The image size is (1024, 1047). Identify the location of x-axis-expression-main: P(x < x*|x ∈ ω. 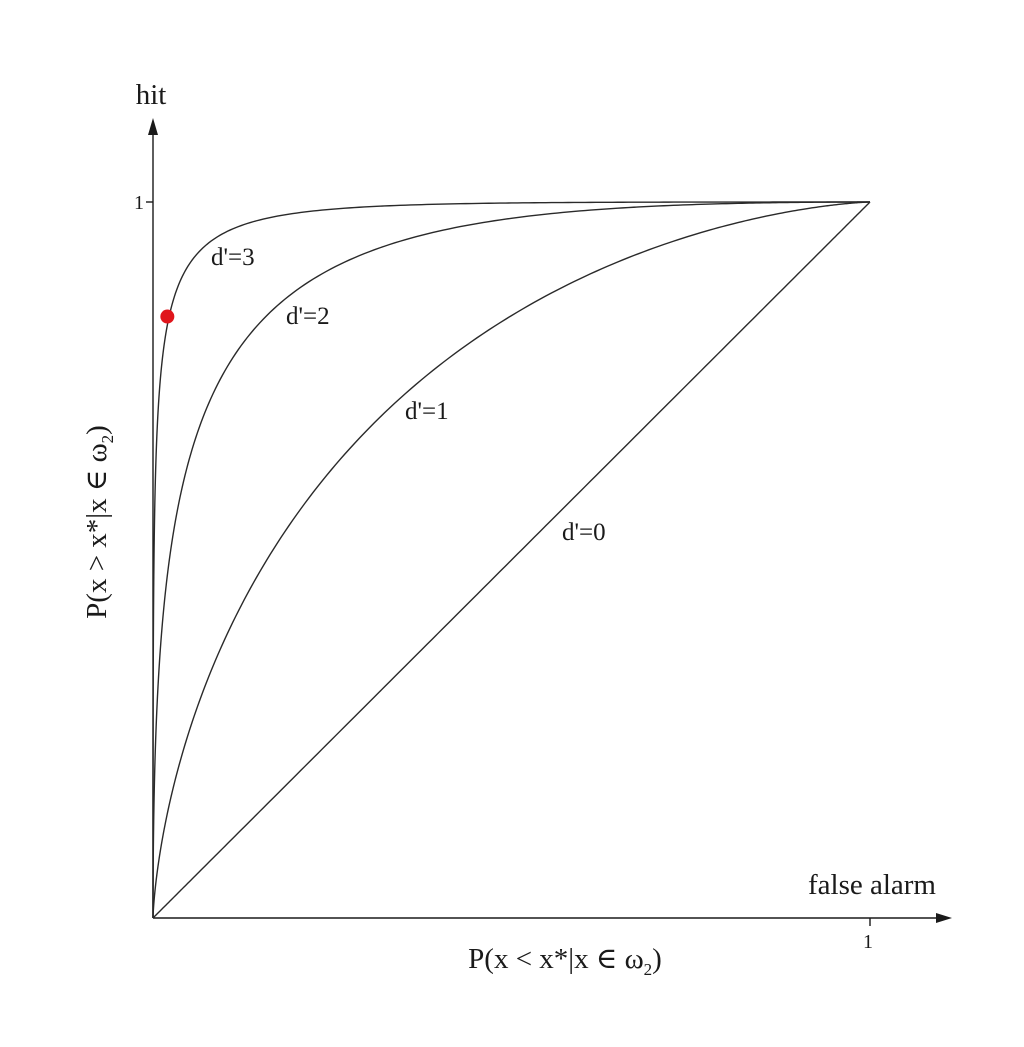
(556, 959).